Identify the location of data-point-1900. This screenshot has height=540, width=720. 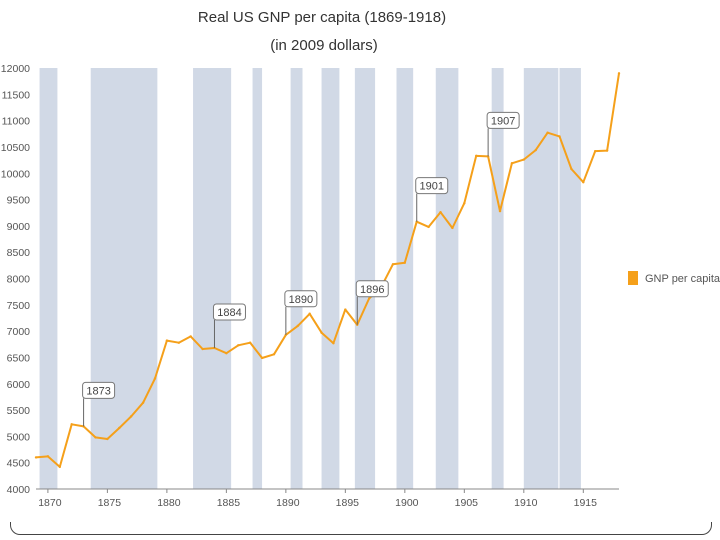
(405, 262).